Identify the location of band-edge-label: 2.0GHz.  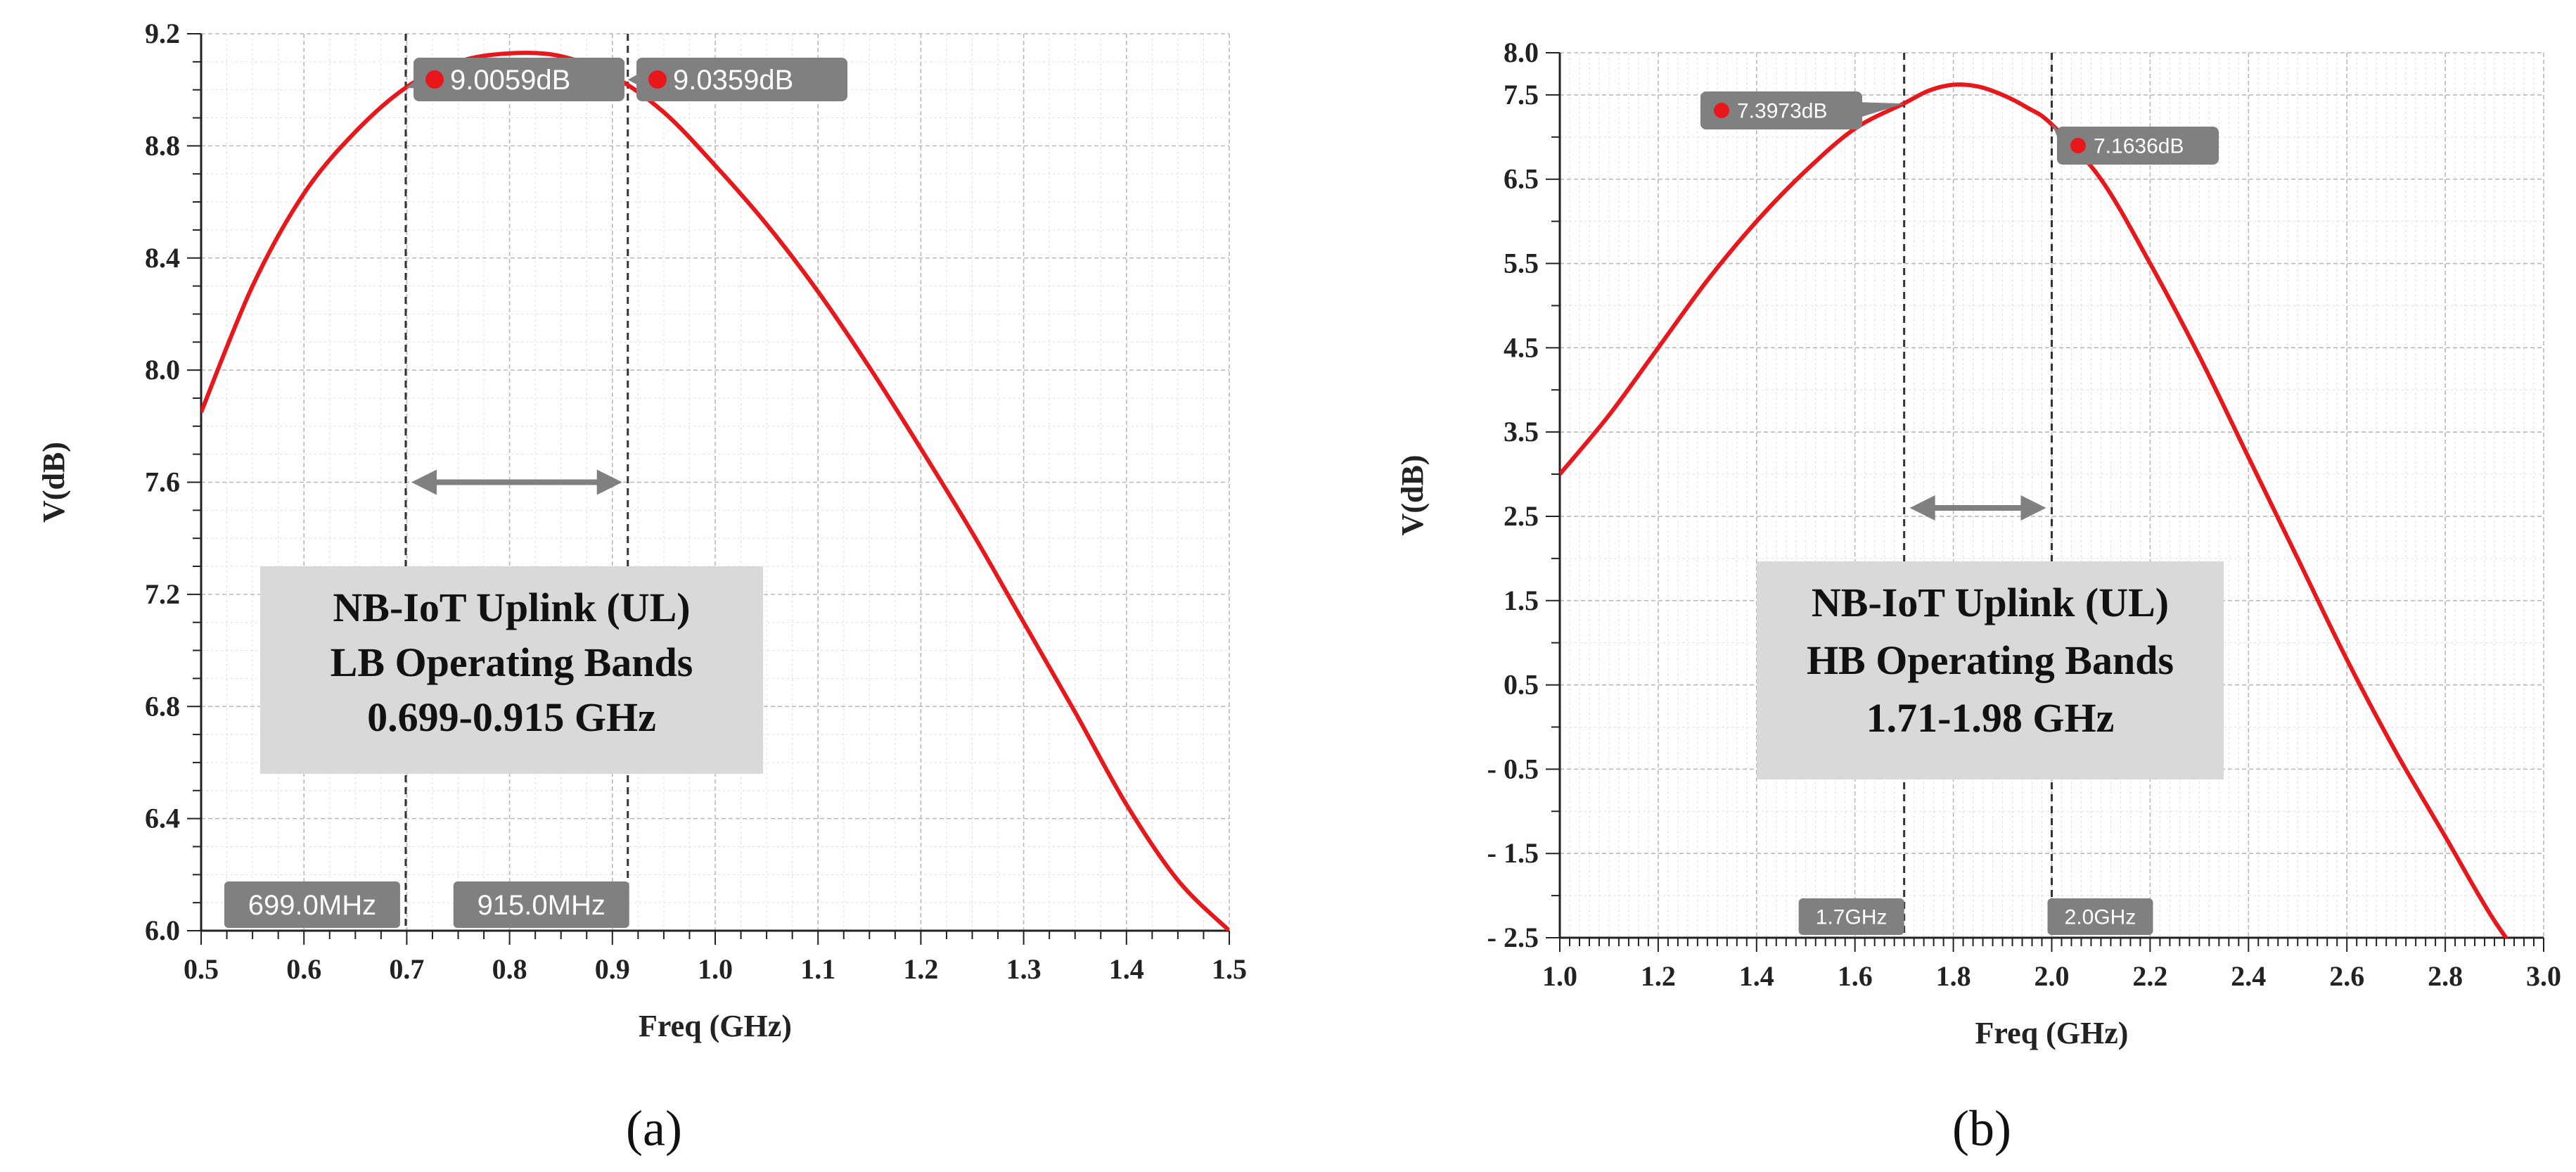
(2100, 917).